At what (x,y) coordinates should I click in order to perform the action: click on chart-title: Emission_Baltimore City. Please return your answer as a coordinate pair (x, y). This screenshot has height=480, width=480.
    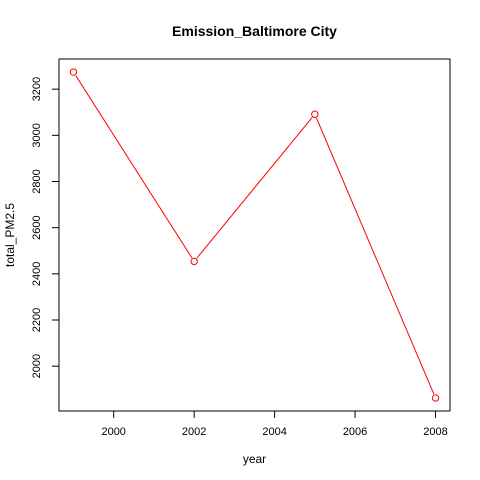
    Looking at the image, I should click on (254, 31).